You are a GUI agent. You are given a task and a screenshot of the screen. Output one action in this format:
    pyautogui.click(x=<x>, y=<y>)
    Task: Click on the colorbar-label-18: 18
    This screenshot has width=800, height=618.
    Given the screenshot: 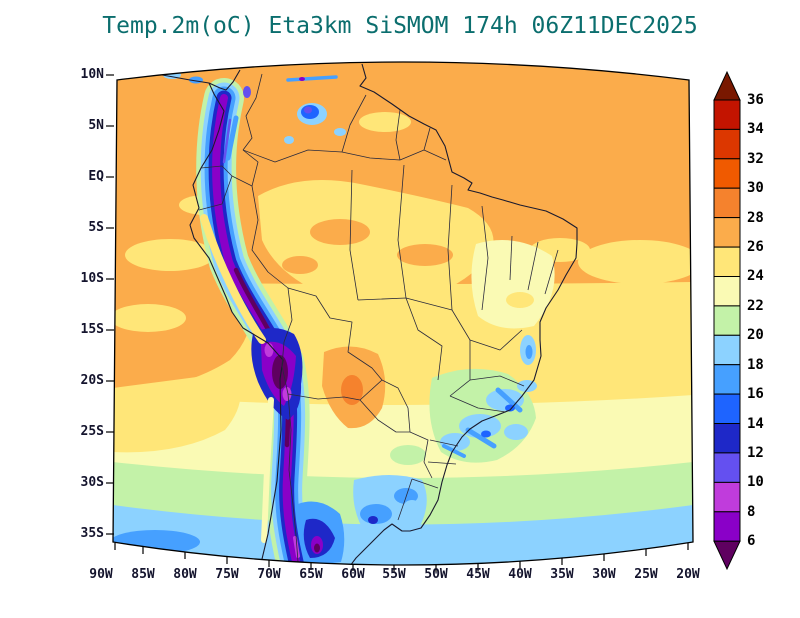 What is the action you would take?
    pyautogui.click(x=755, y=365)
    